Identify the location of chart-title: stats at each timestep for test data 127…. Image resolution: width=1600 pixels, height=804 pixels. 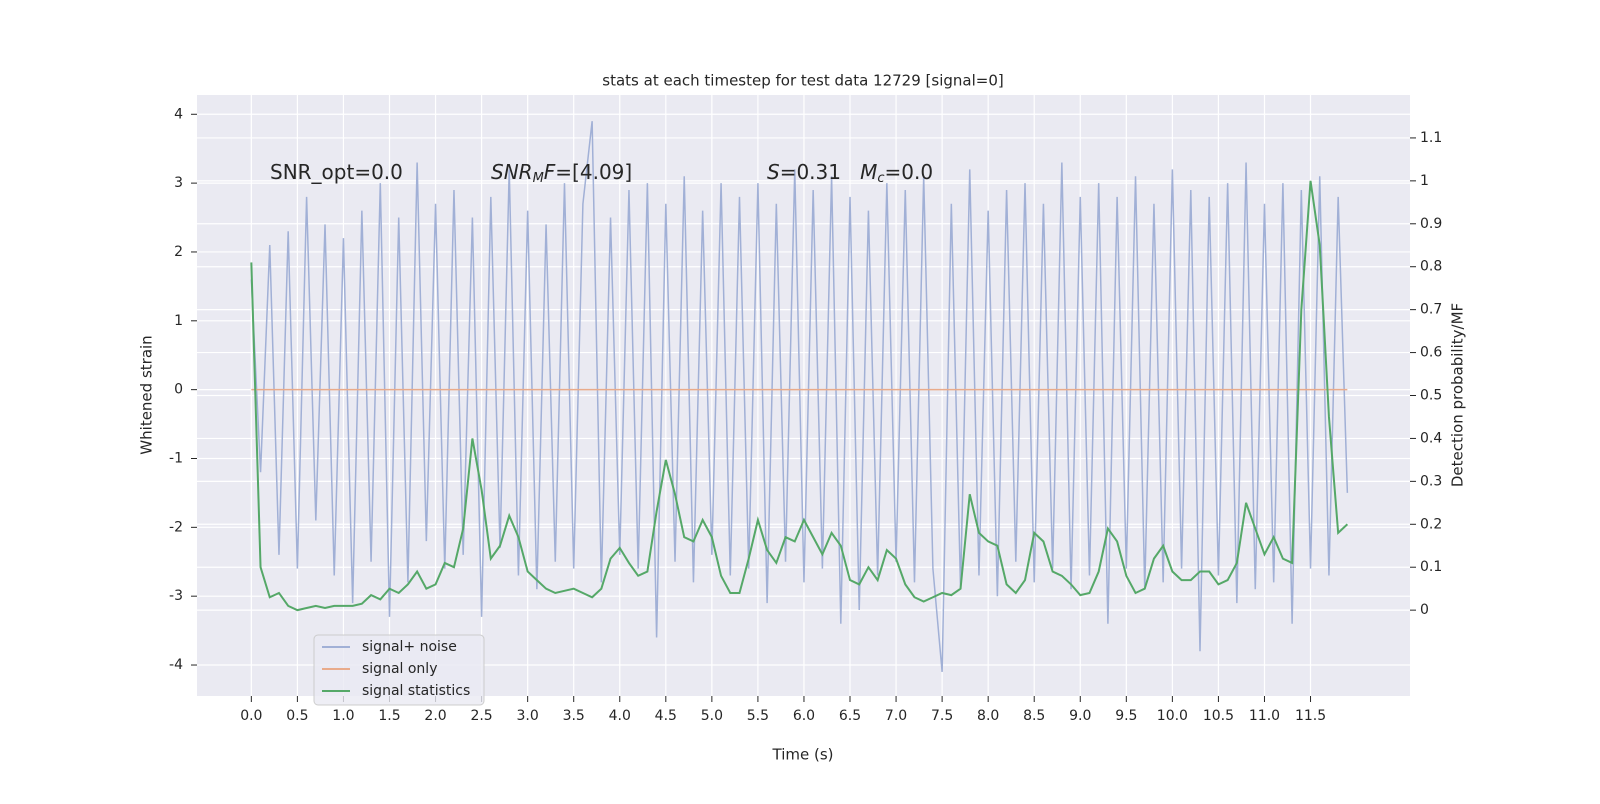
(802, 81).